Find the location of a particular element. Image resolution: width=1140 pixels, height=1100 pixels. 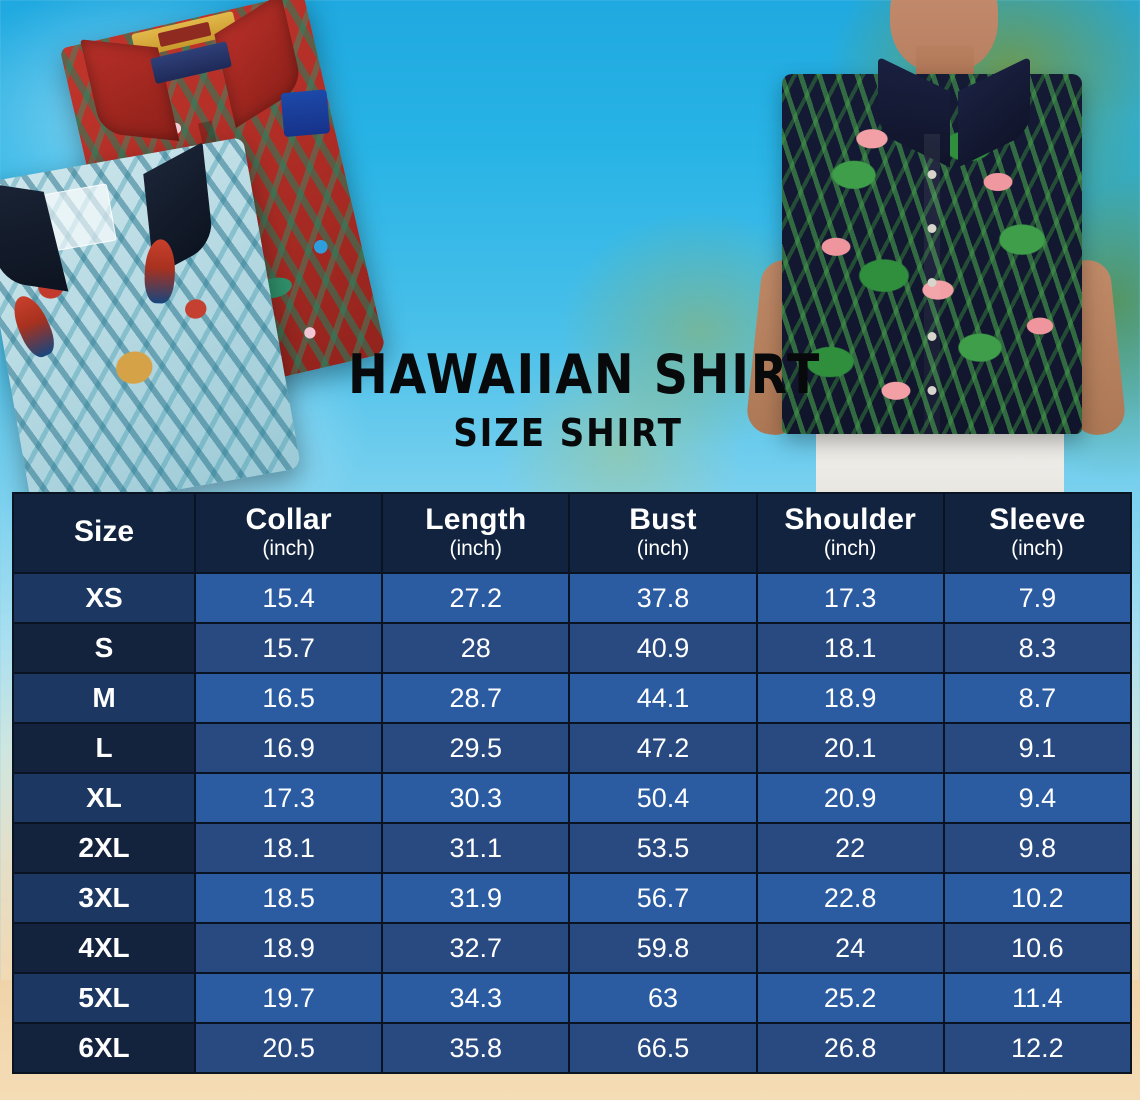

cell-size: S is located at coordinates (104, 648).